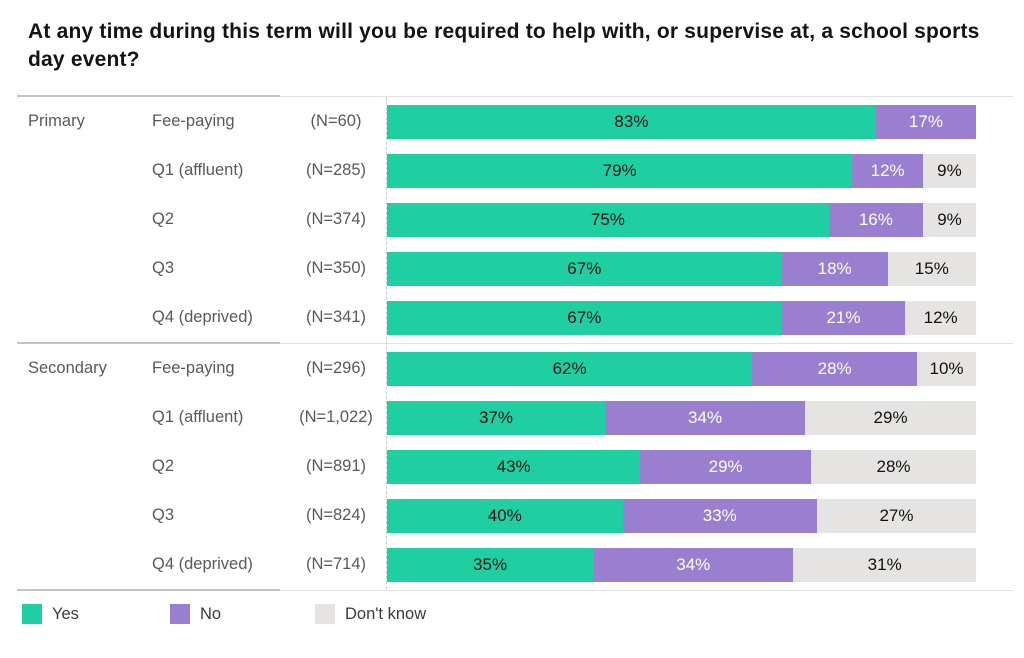 The width and height of the screenshot is (1024, 658). I want to click on zero-axis-dashed-line, so click(386, 343).